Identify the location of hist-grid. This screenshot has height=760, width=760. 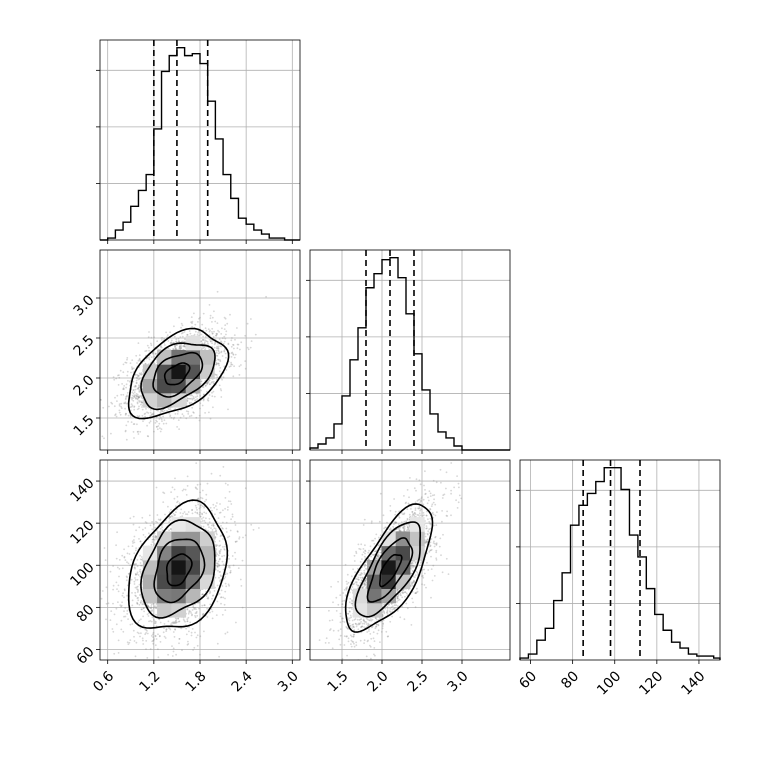
(200, 140).